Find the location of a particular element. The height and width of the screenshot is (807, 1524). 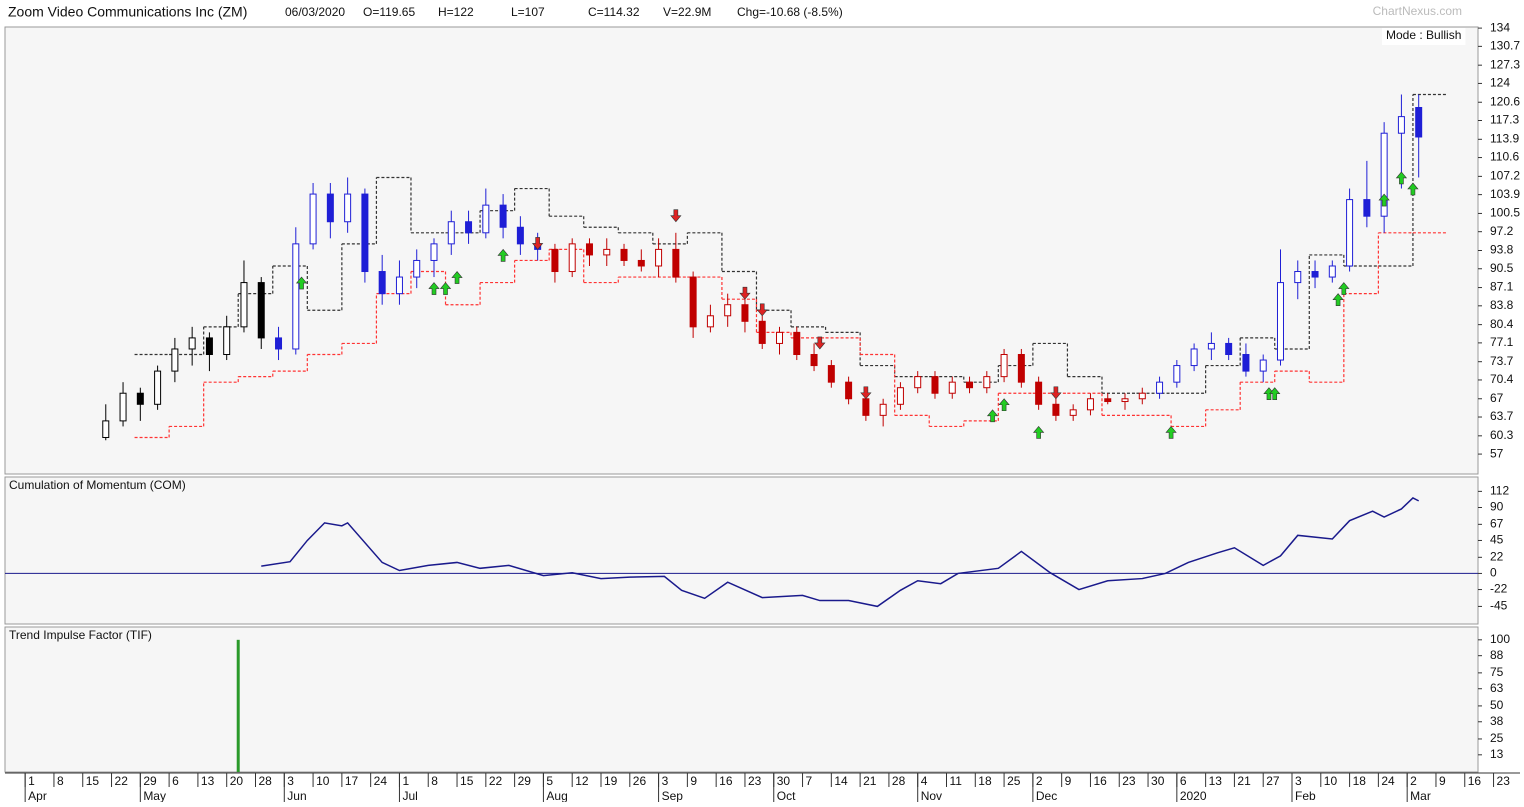

x-tick-label: 23 is located at coordinates (755, 781).